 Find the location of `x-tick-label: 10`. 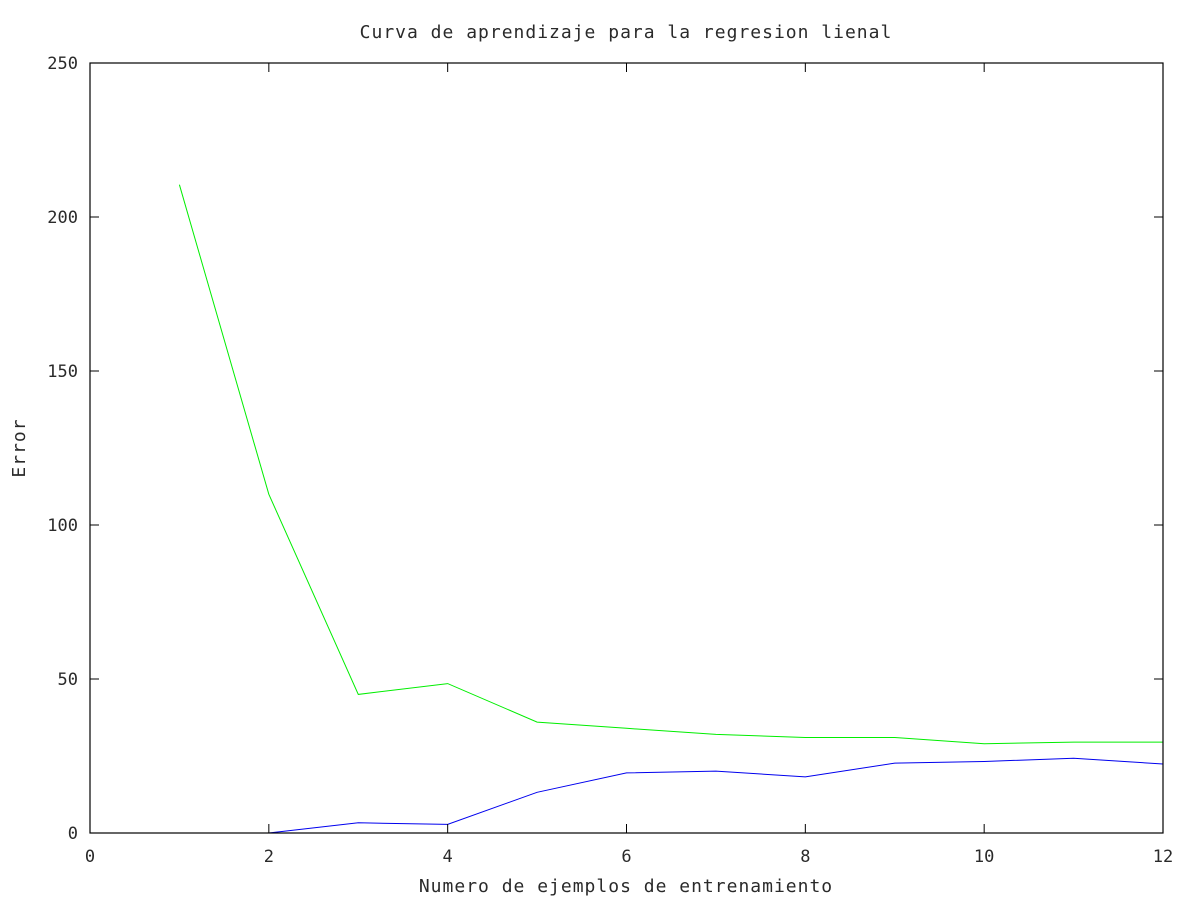

x-tick-label: 10 is located at coordinates (984, 857).